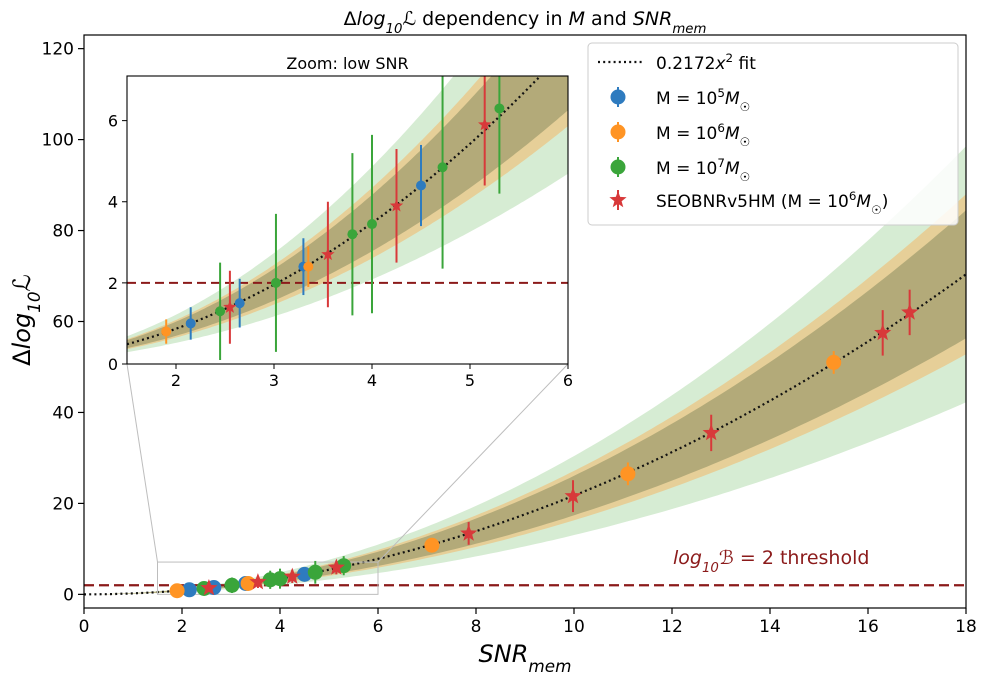 The height and width of the screenshot is (676, 996). I want to click on x-tick-label: 2, so click(182, 627).